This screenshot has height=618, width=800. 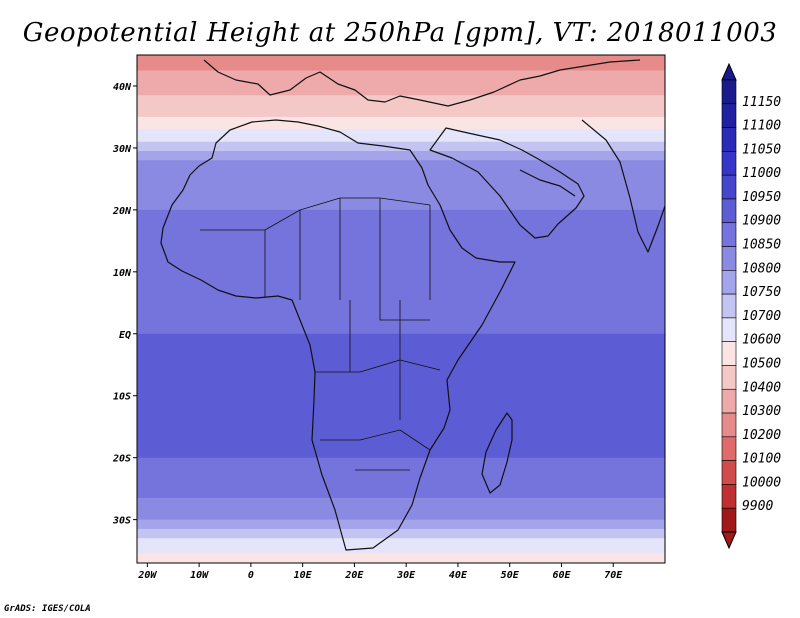 I want to click on colorbar-label: 10400, so click(x=761, y=387).